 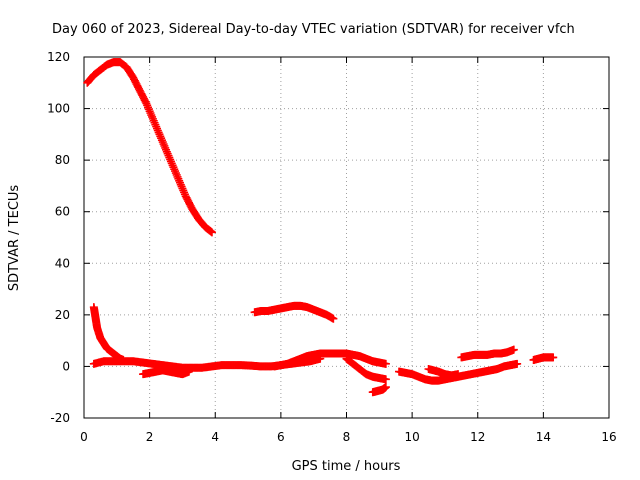 I want to click on x-tick-label: 12, so click(x=477, y=437).